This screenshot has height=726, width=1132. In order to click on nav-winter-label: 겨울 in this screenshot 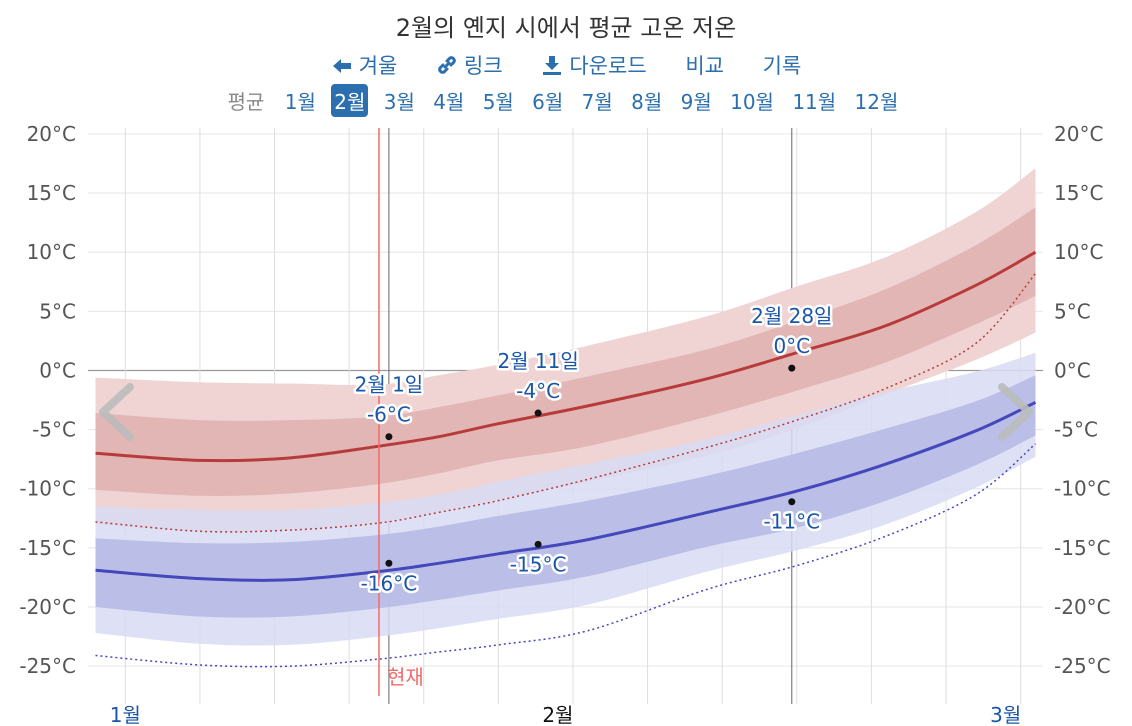, I will do `click(378, 66)`.